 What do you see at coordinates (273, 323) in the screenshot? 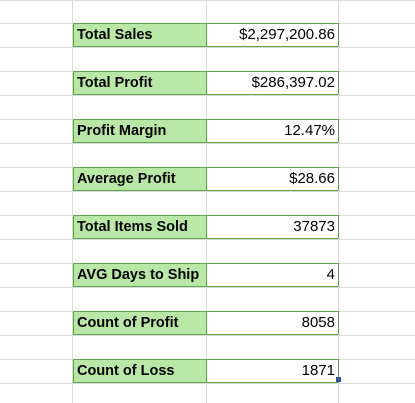
I see `metric-value-cell: 8058` at bounding box center [273, 323].